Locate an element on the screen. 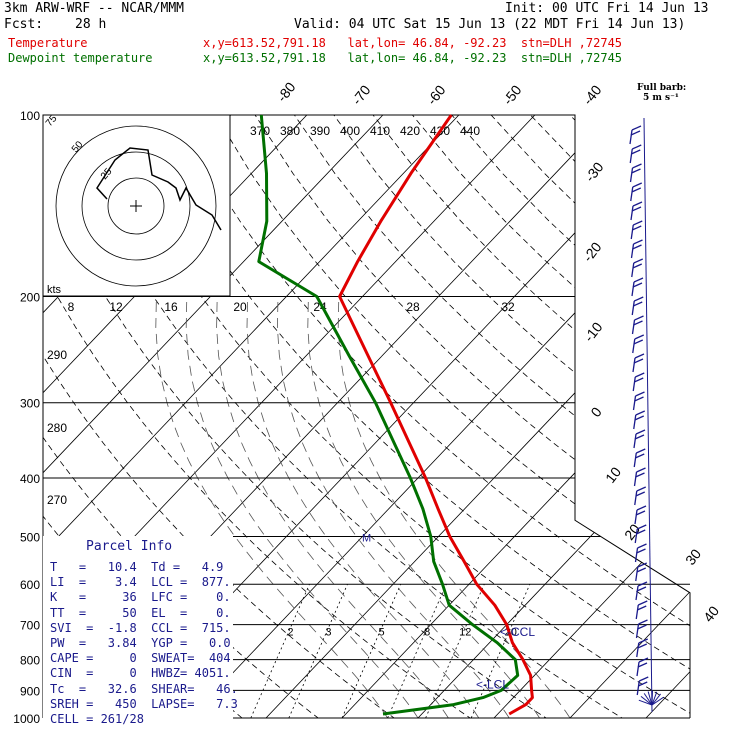 This screenshot has height=740, width=740. isotherm-label: -30 is located at coordinates (594, 172).